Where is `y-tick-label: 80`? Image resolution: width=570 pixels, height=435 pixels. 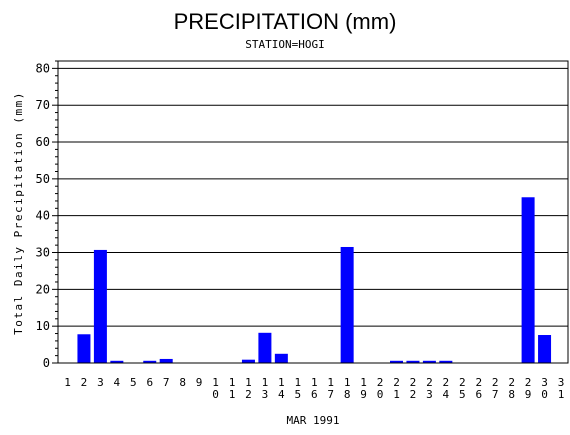 y-tick-label: 80 is located at coordinates (43, 68).